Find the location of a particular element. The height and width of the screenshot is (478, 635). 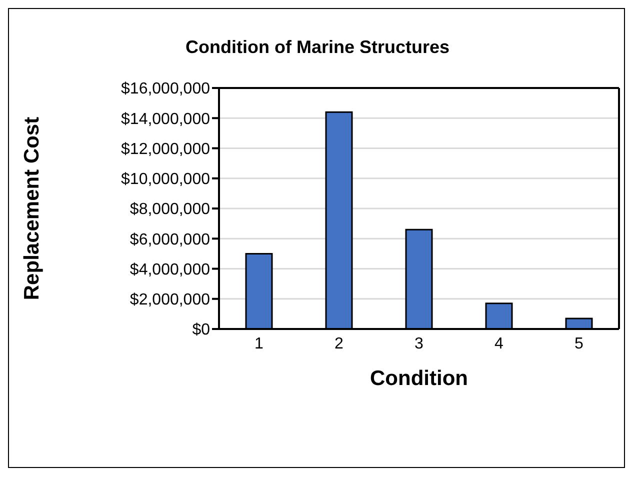

x-axis-title: Condition is located at coordinates (419, 378).